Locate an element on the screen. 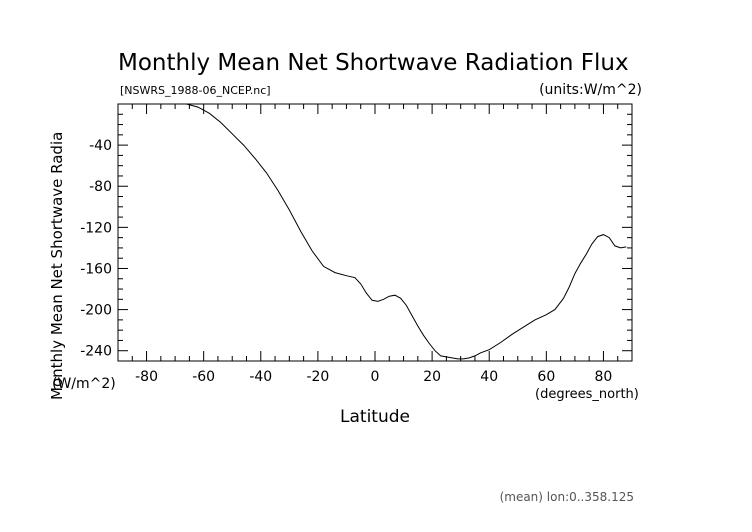 The width and height of the screenshot is (752, 532). x-tick-label: -80 is located at coordinates (146, 377).